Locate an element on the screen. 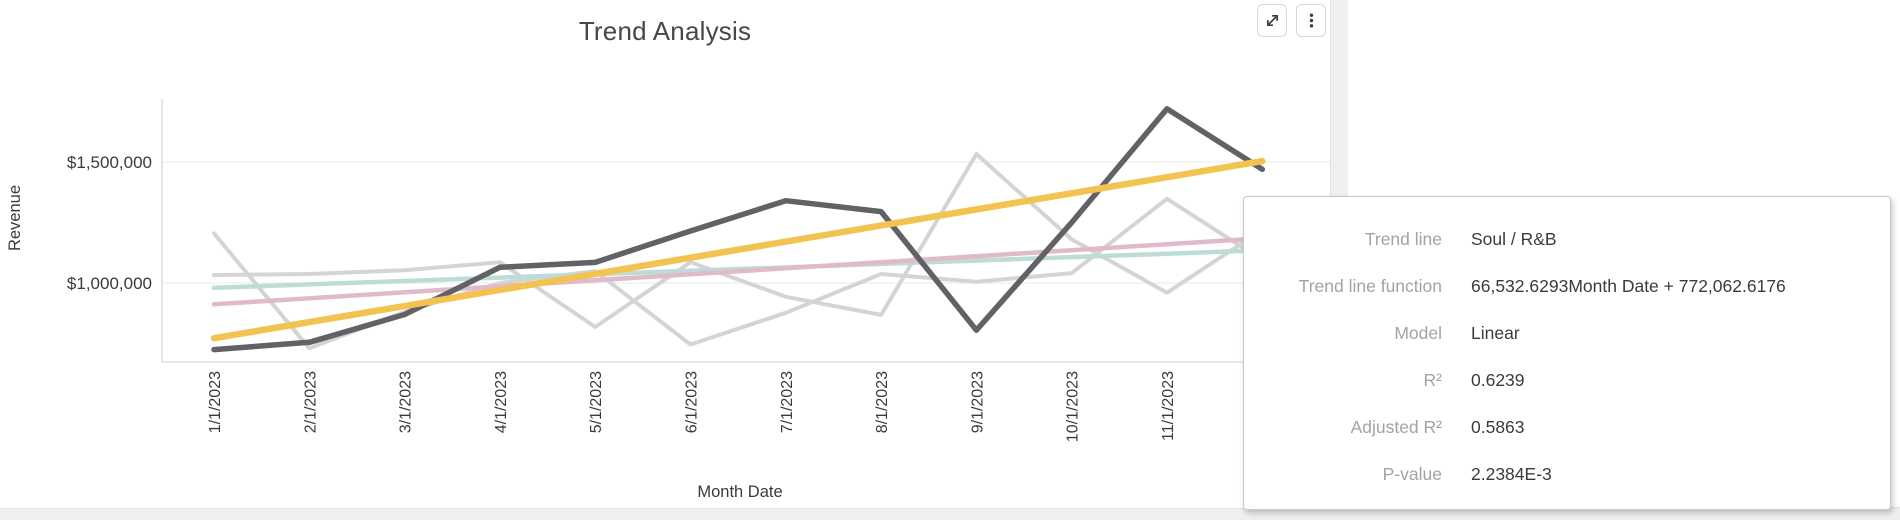 Image resolution: width=1900 pixels, height=520 pixels. x-tick-label: 5/1/2023 is located at coordinates (596, 402).